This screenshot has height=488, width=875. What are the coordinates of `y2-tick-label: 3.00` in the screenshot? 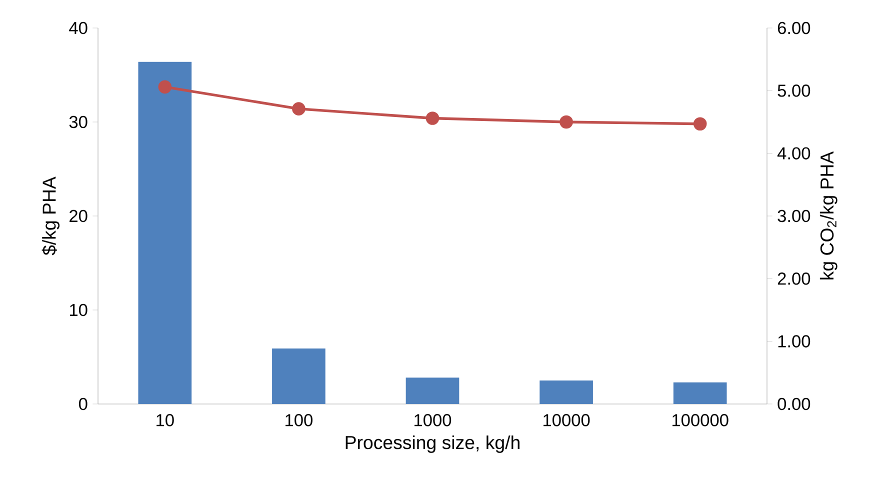 It's located at (794, 216).